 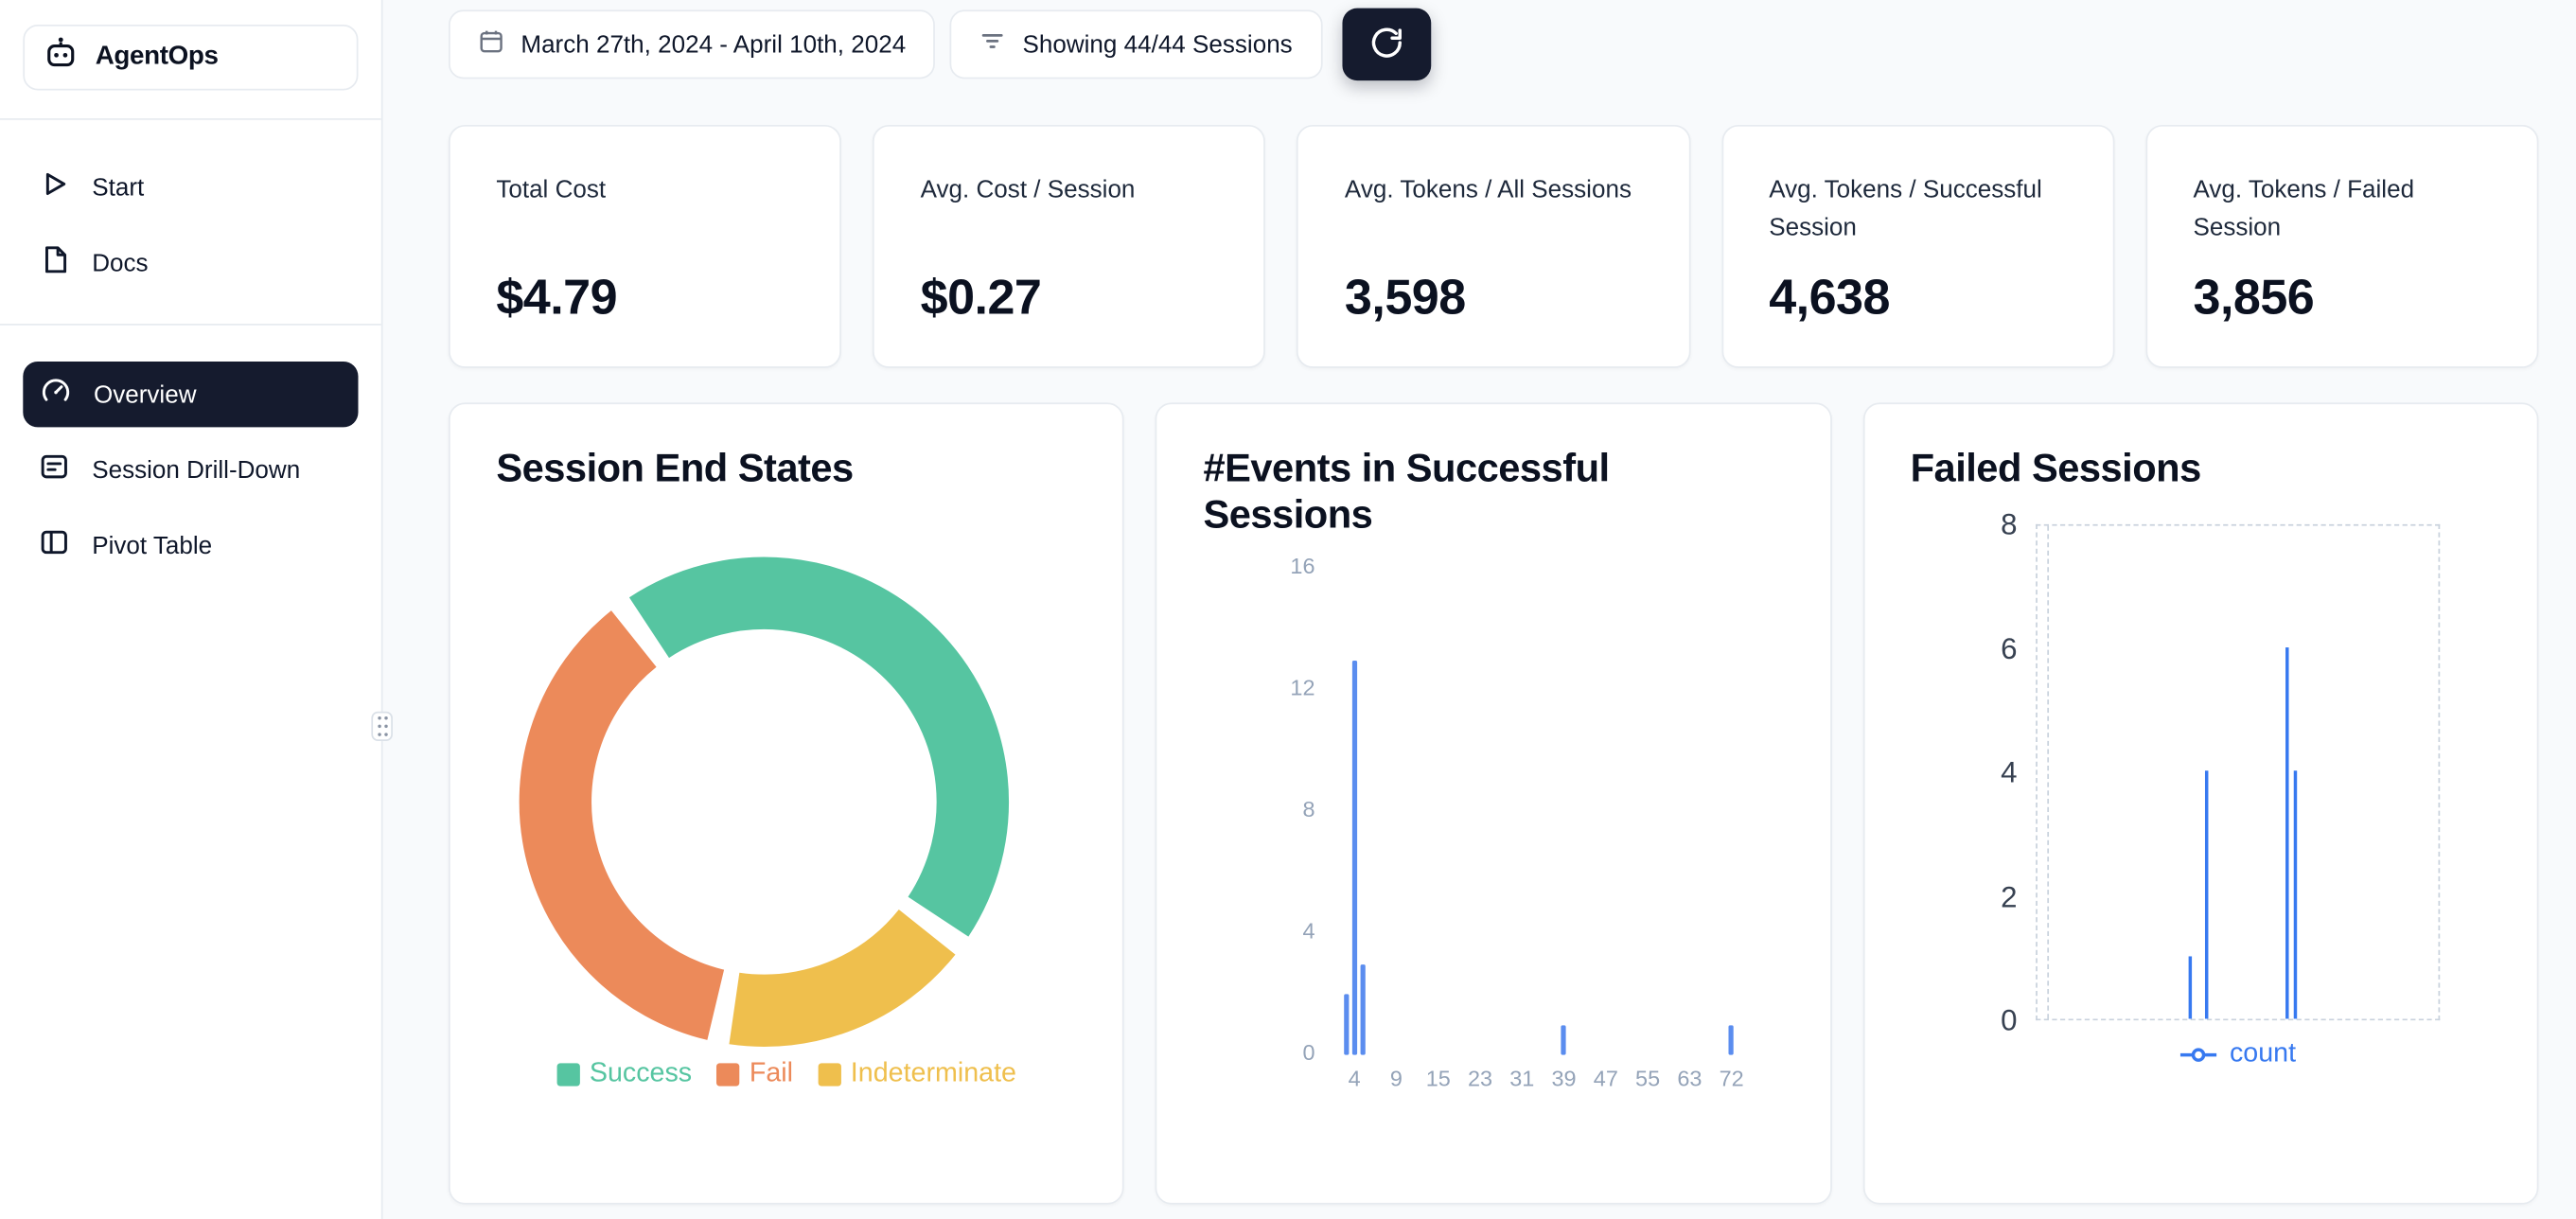 I want to click on grip-dots-icon, so click(x=382, y=726).